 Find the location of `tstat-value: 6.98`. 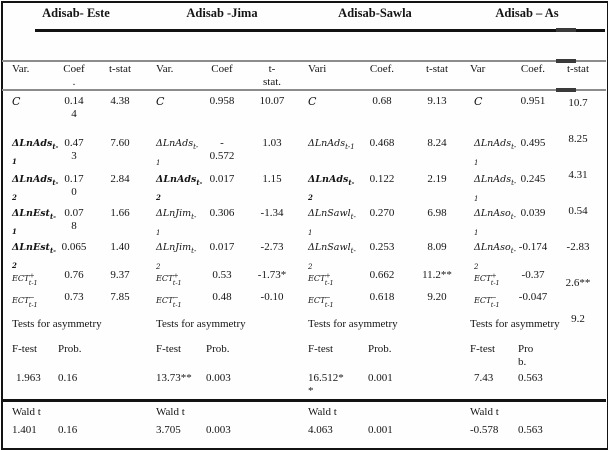

tstat-value: 6.98 is located at coordinates (437, 213).